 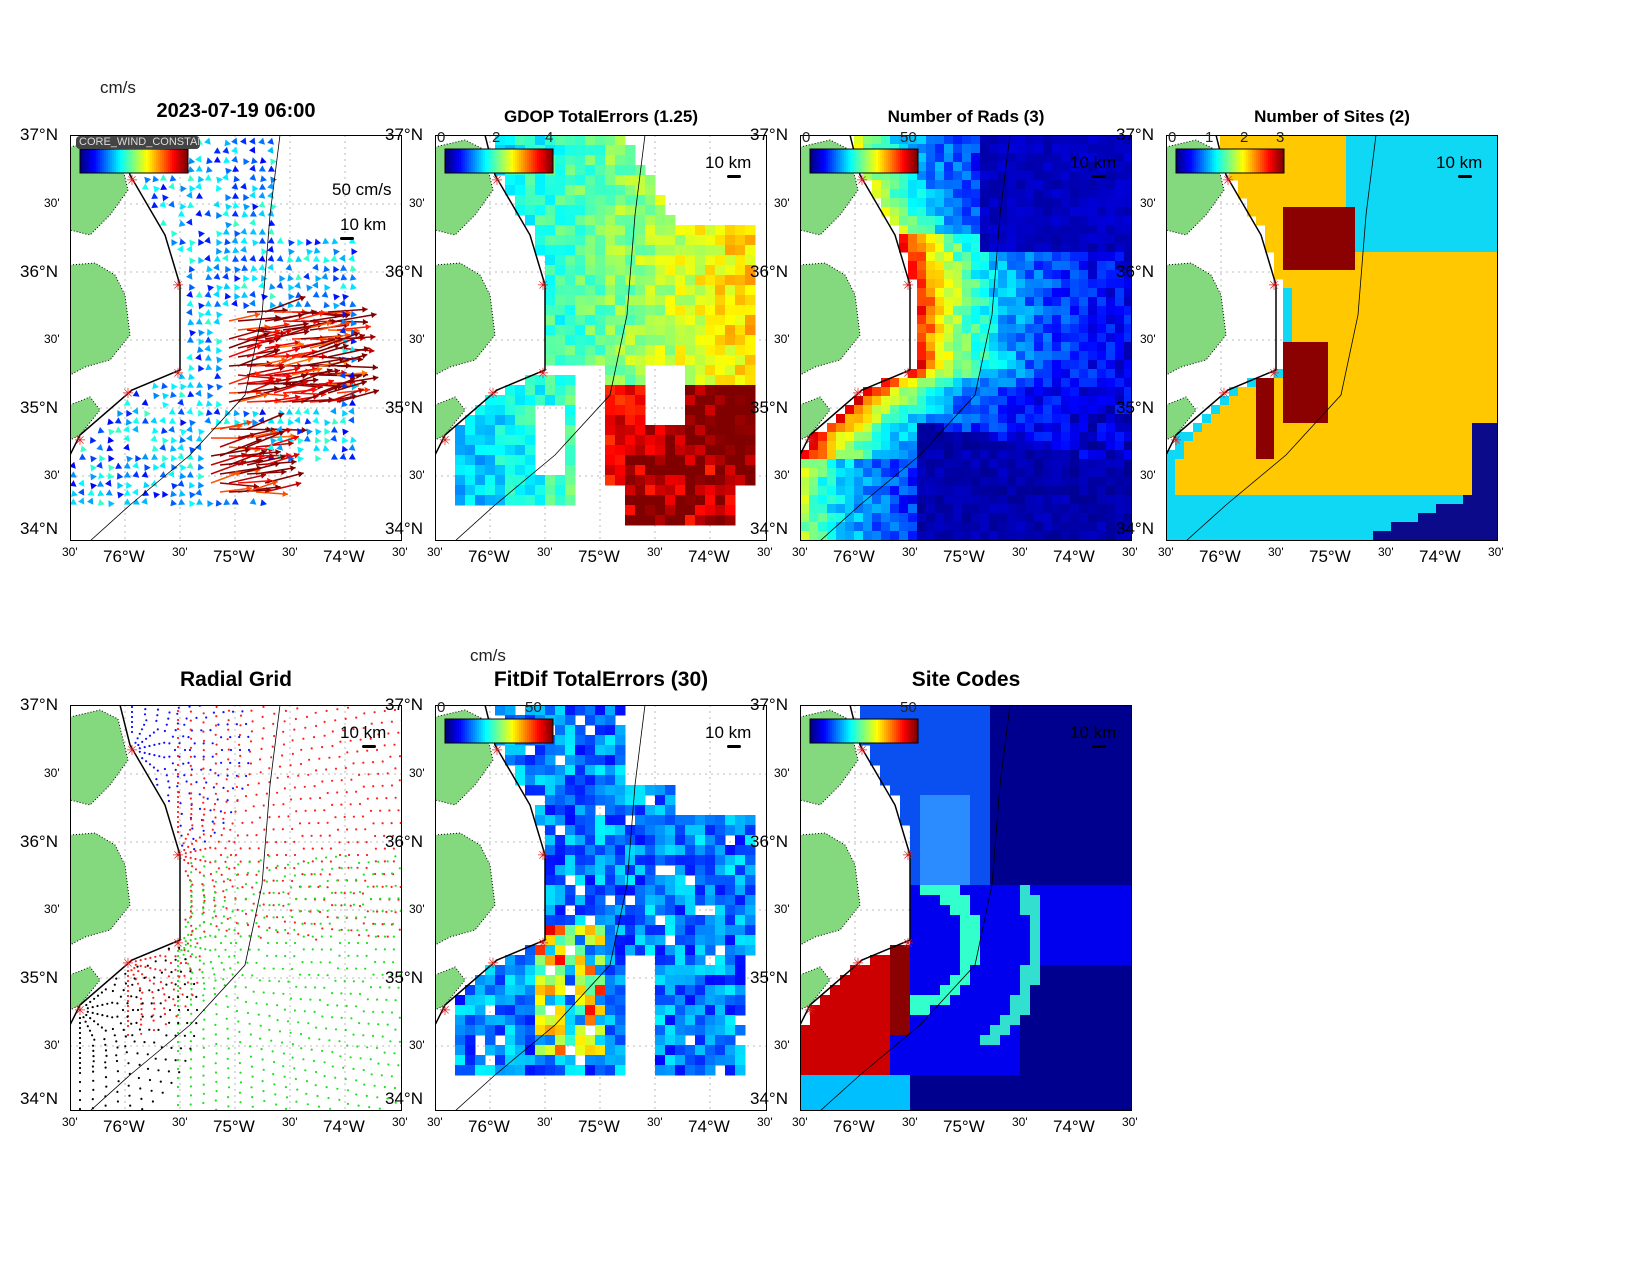 What do you see at coordinates (908, 285) in the screenshot?
I see `site-star-icon: ✳` at bounding box center [908, 285].